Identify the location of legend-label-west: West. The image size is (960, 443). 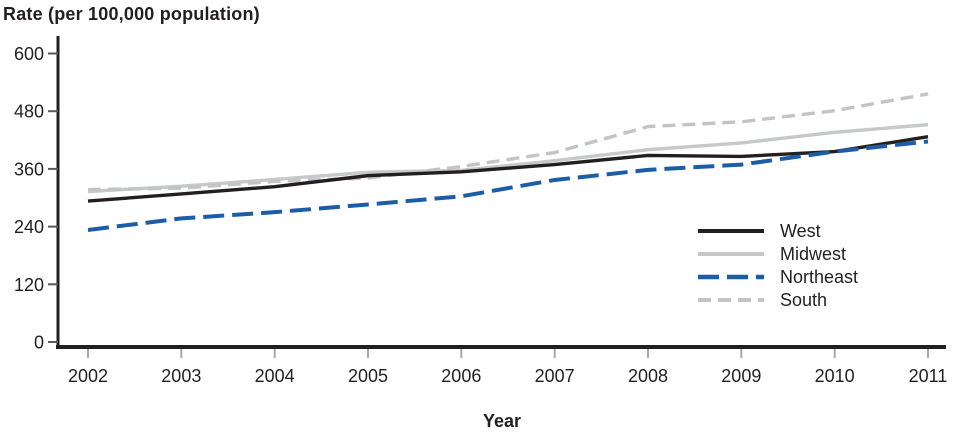
(800, 231).